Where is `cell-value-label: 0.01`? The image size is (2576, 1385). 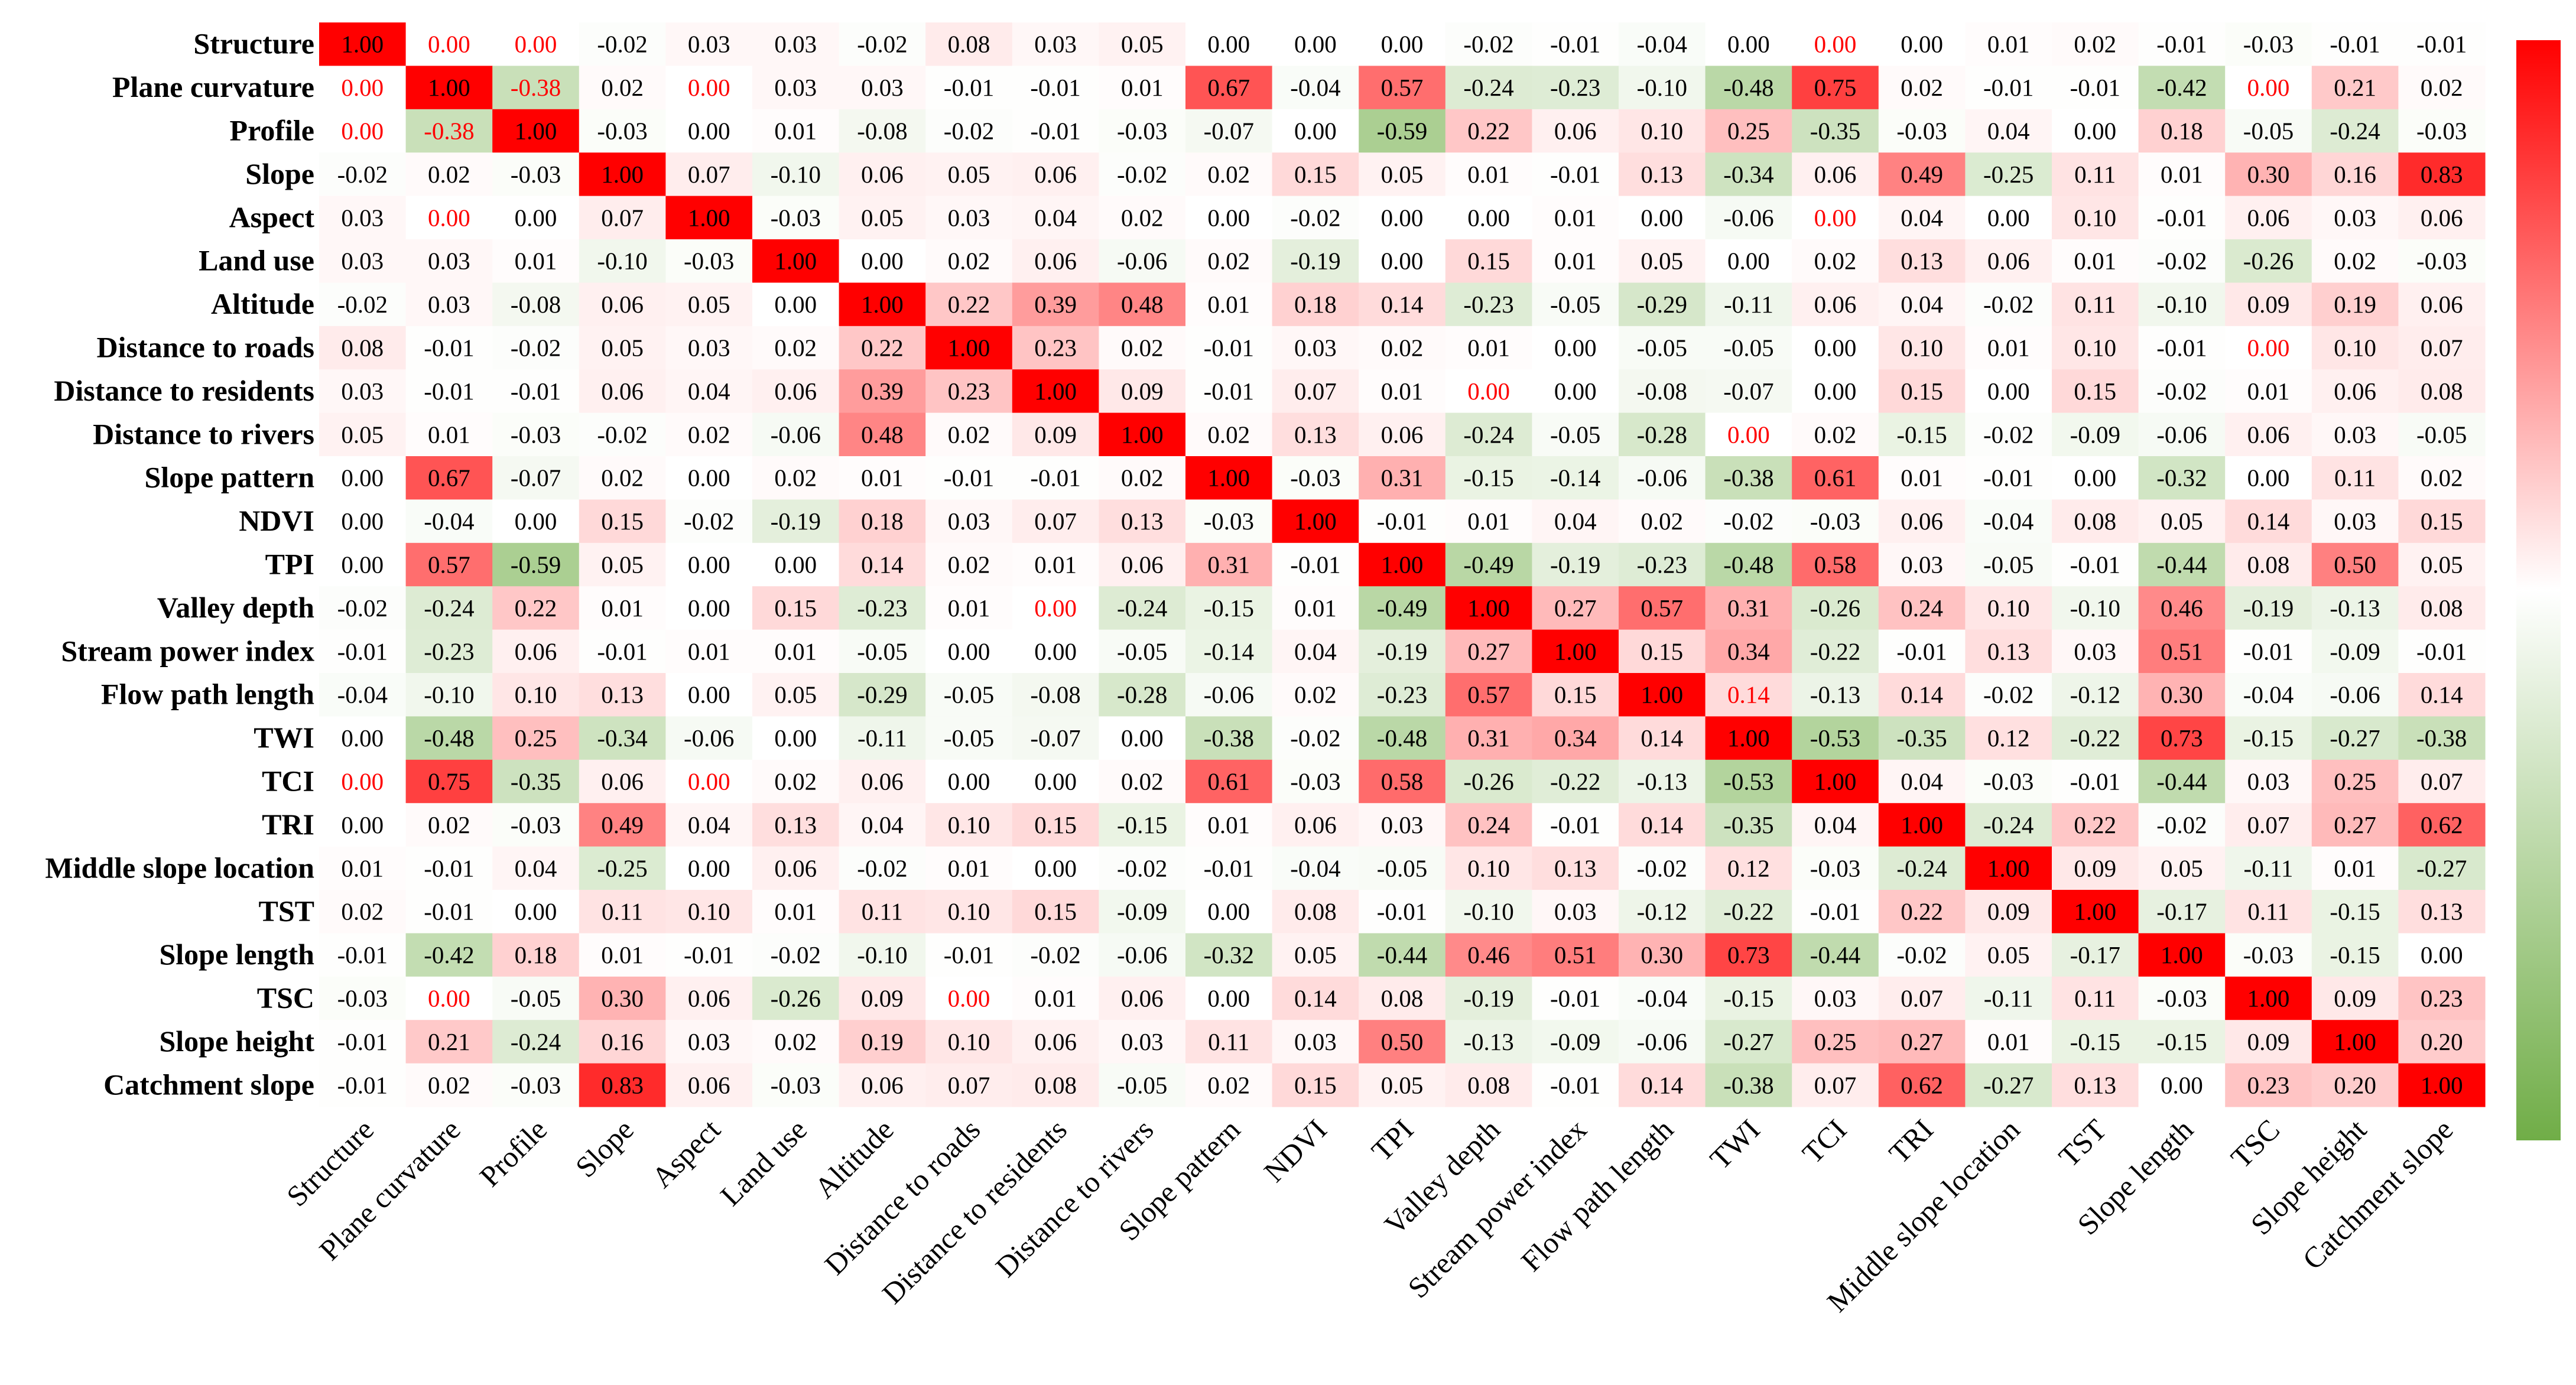 cell-value-label: 0.01 is located at coordinates (709, 652).